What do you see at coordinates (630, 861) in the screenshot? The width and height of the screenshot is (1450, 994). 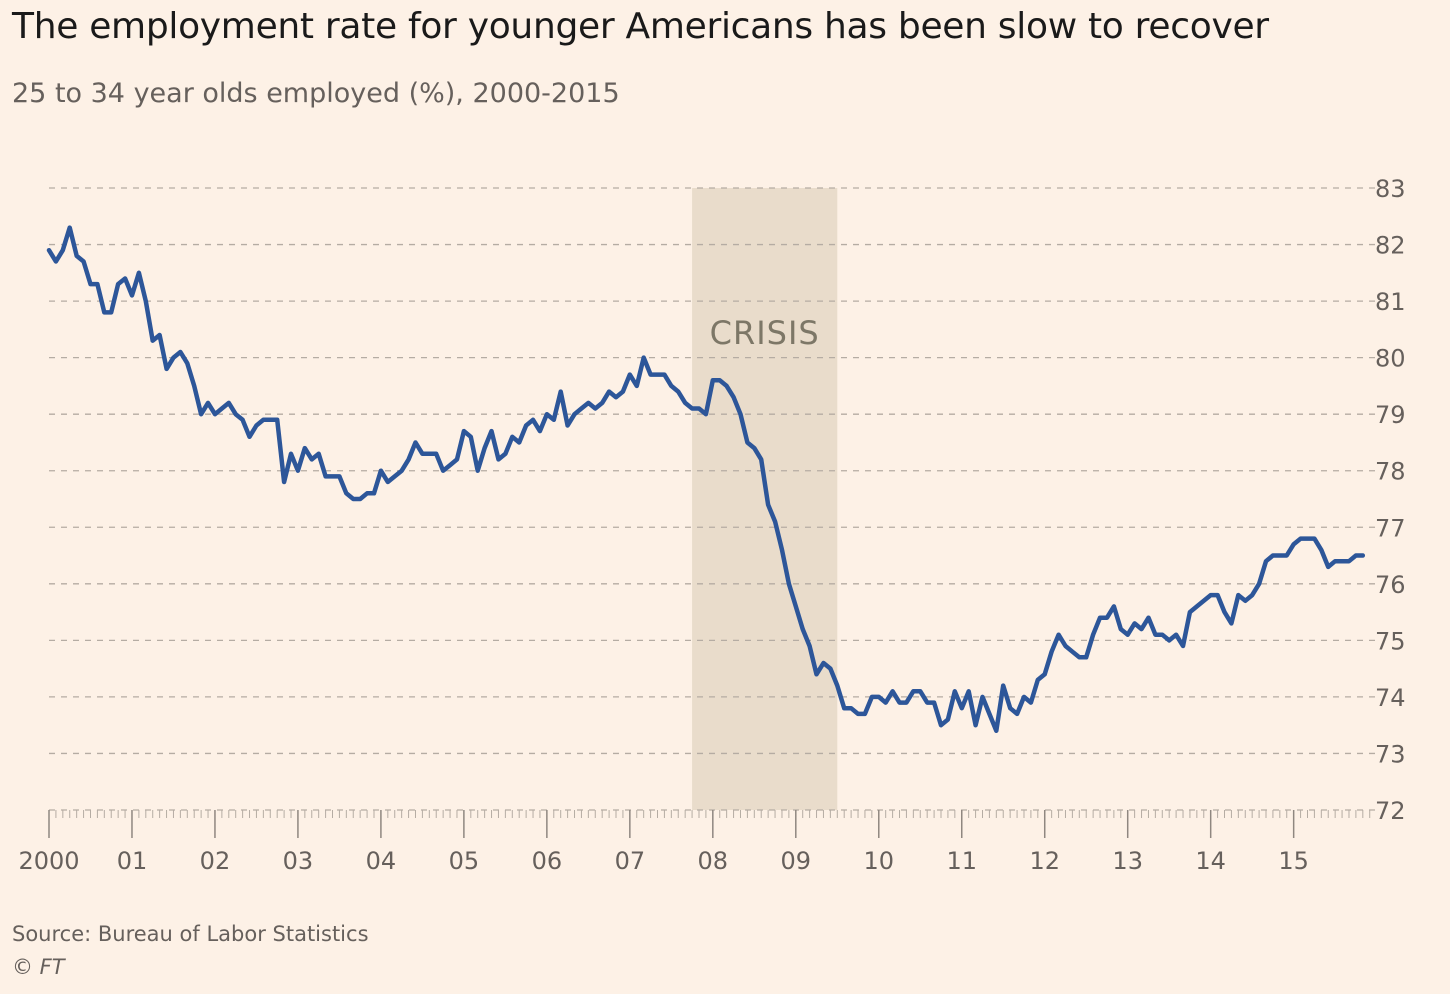 I see `x-tick-label-07: 07` at bounding box center [630, 861].